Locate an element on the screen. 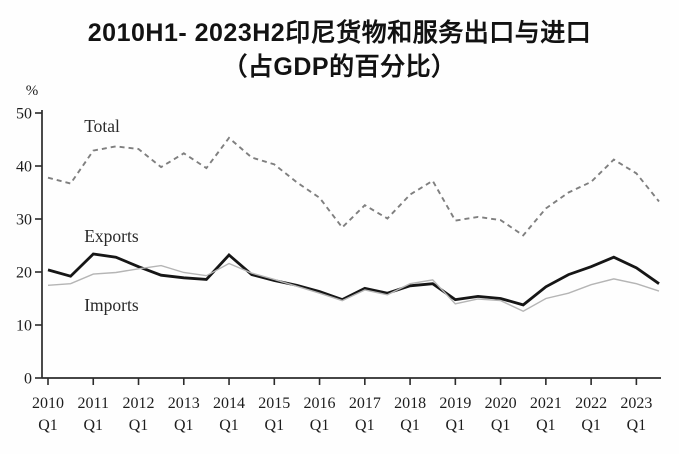 This screenshot has width=679, height=454. x-tick-label-year: 2020 is located at coordinates (501, 403).